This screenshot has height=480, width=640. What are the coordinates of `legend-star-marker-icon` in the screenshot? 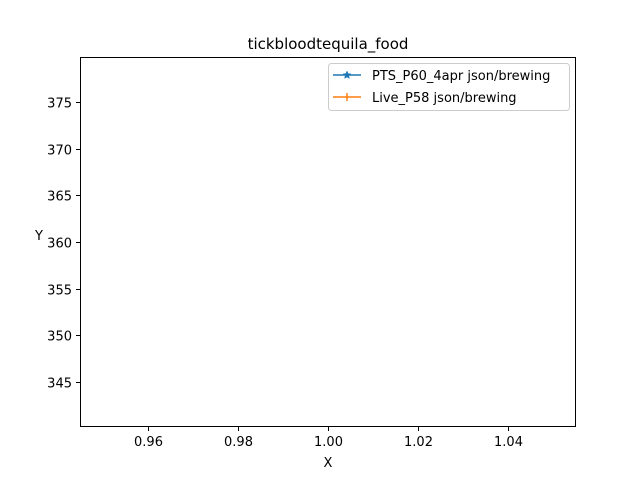 It's located at (347, 74).